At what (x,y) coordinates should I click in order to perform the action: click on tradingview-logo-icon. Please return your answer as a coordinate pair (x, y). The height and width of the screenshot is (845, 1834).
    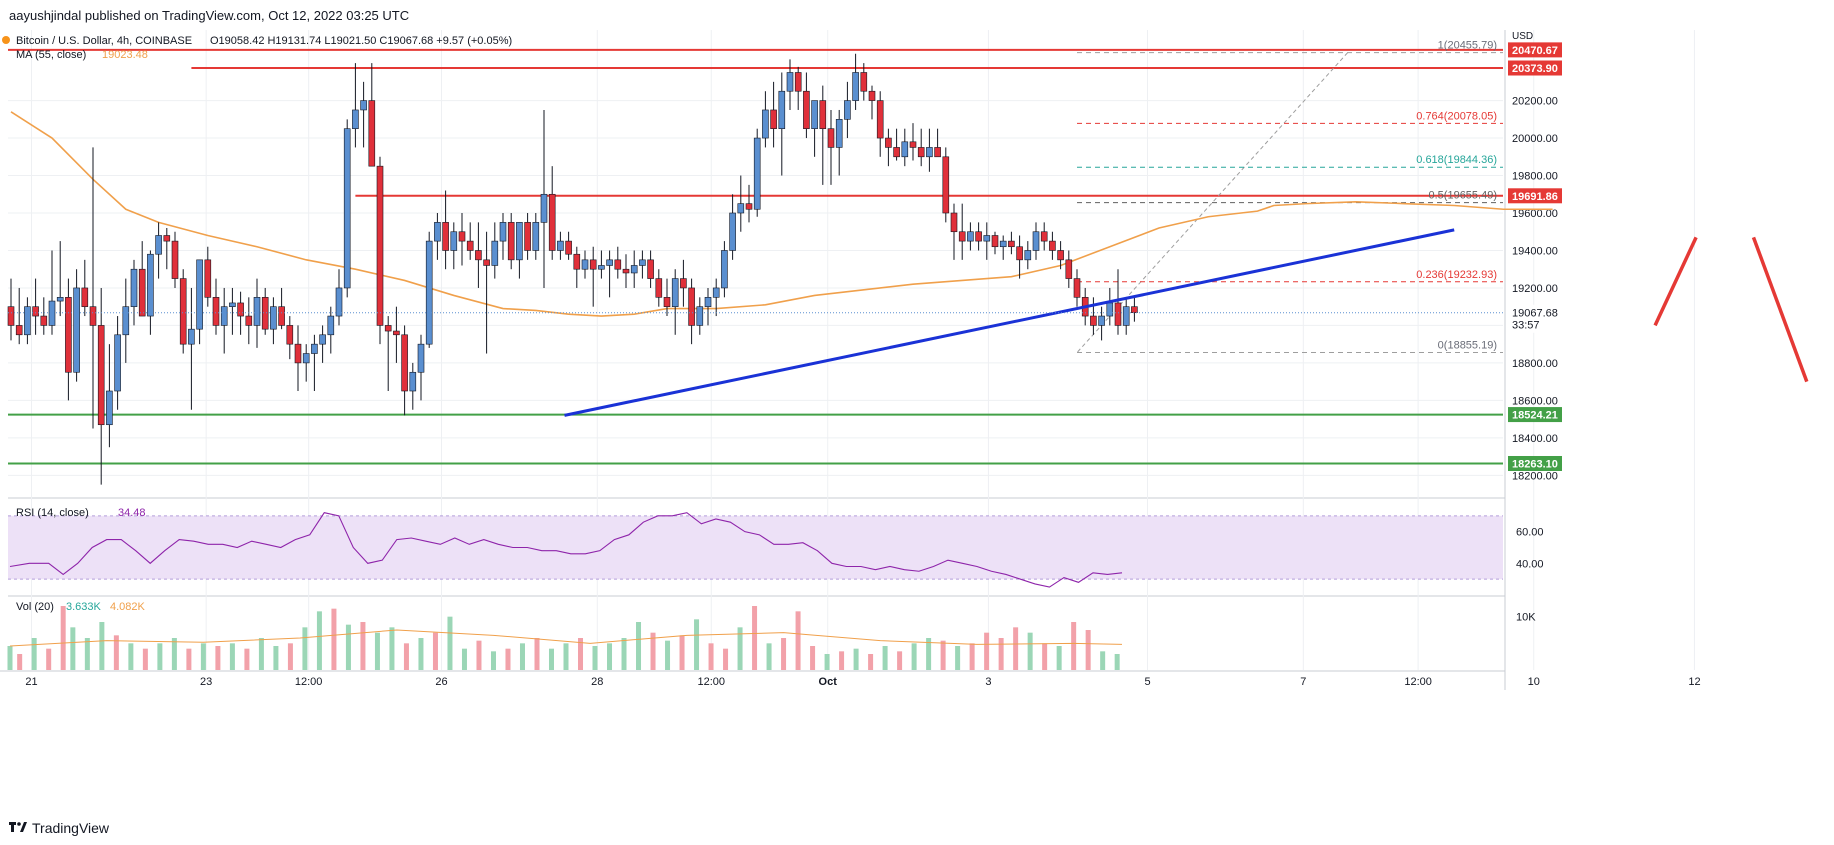
    Looking at the image, I should click on (18, 827).